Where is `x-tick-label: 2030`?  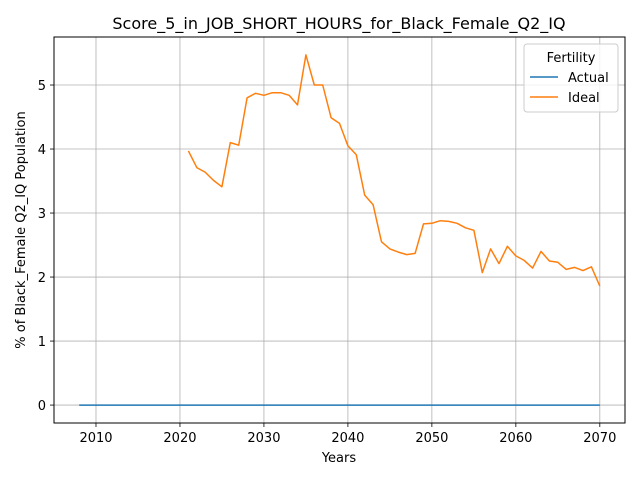 x-tick-label: 2030 is located at coordinates (263, 438).